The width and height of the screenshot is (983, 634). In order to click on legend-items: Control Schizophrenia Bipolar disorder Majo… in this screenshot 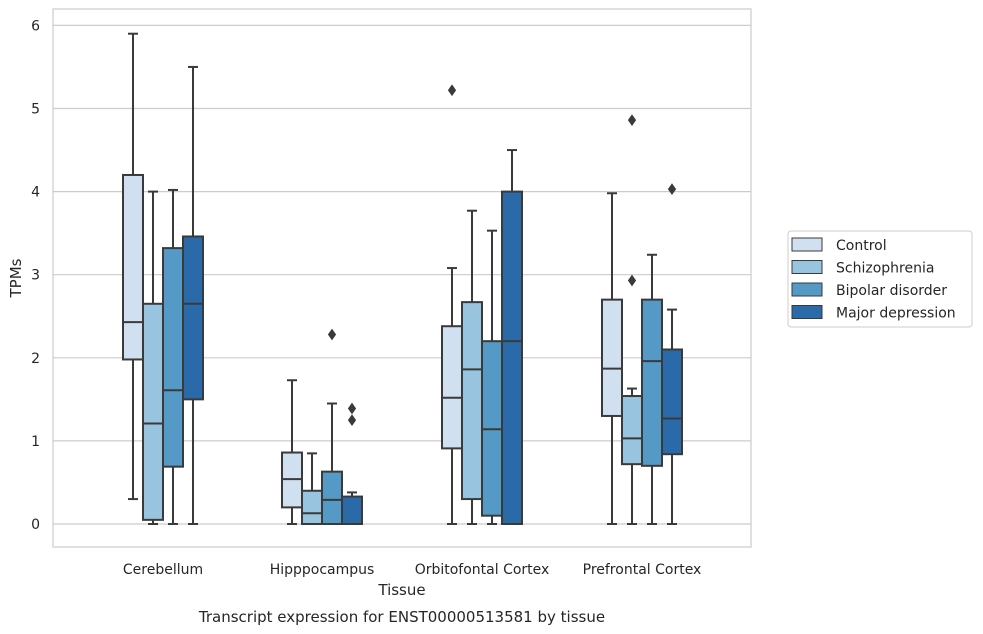, I will do `click(873, 279)`.